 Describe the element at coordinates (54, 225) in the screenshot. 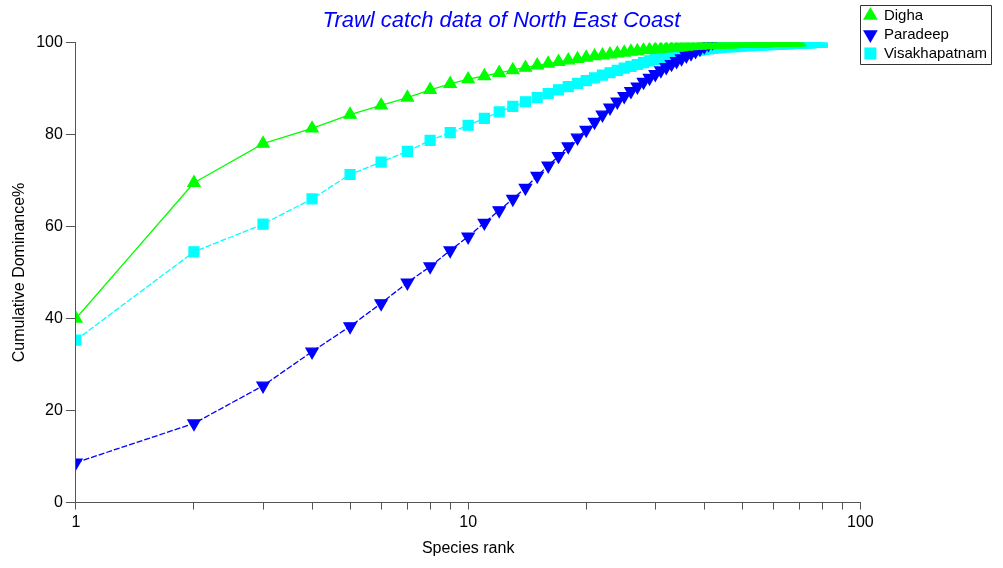

I see `y-tick-label: 60` at that location.